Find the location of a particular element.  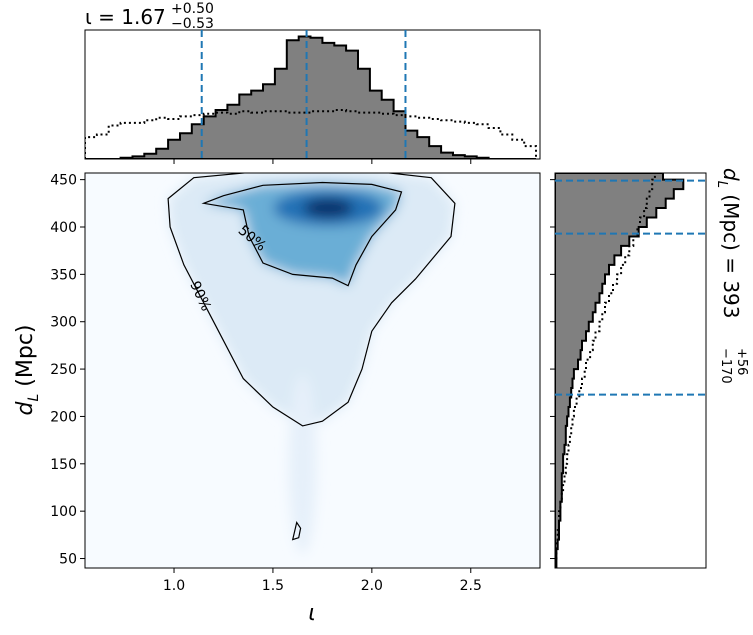

y-axis-label: dL (Mpc) is located at coordinates (27, 370).